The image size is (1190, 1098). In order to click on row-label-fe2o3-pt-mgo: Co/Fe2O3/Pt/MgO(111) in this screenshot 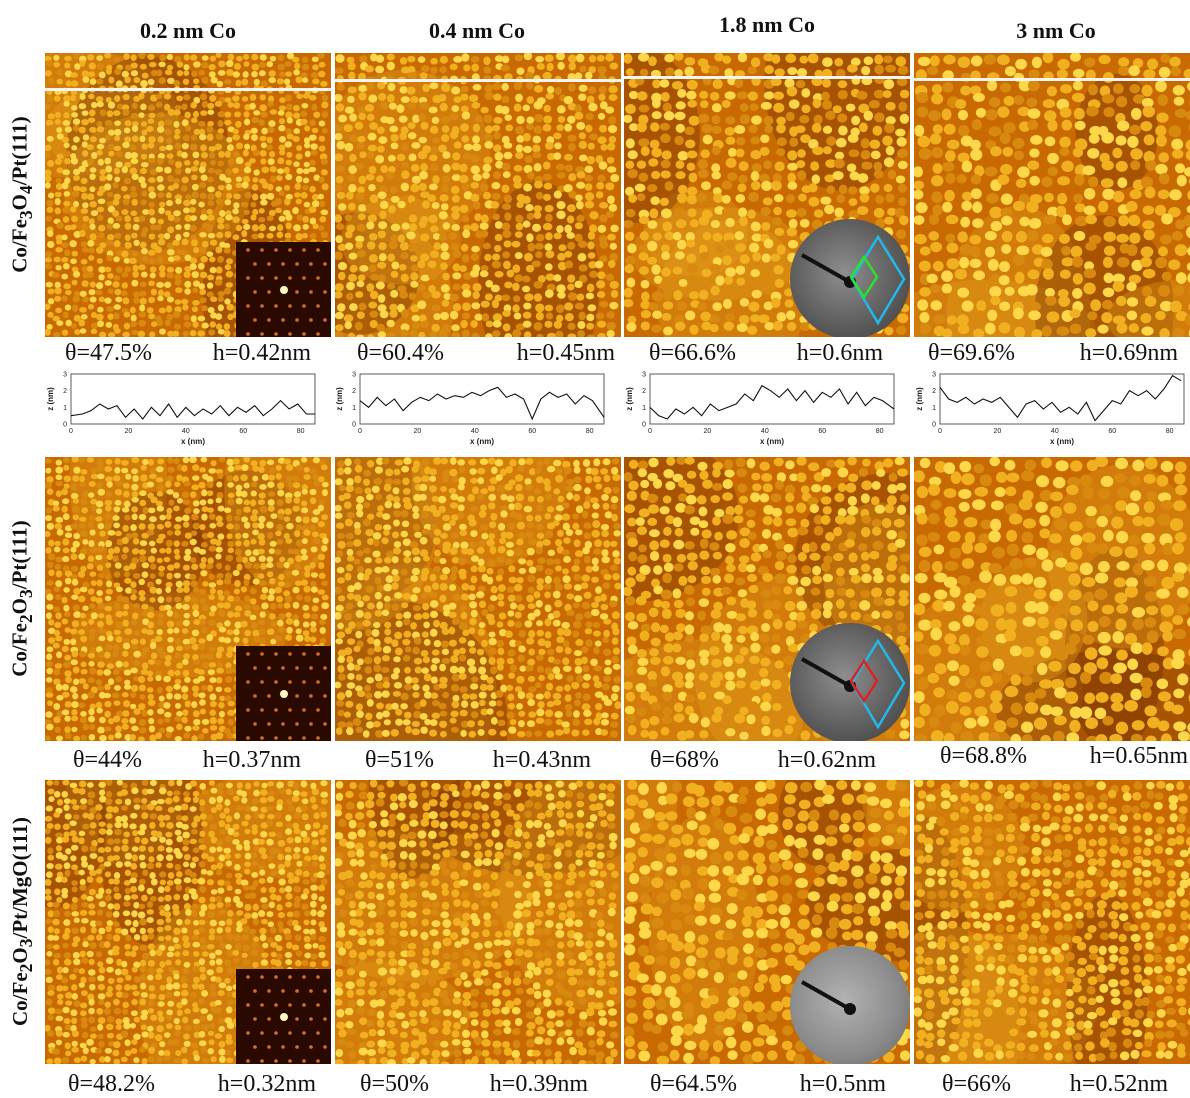, I will do `click(22, 922)`.